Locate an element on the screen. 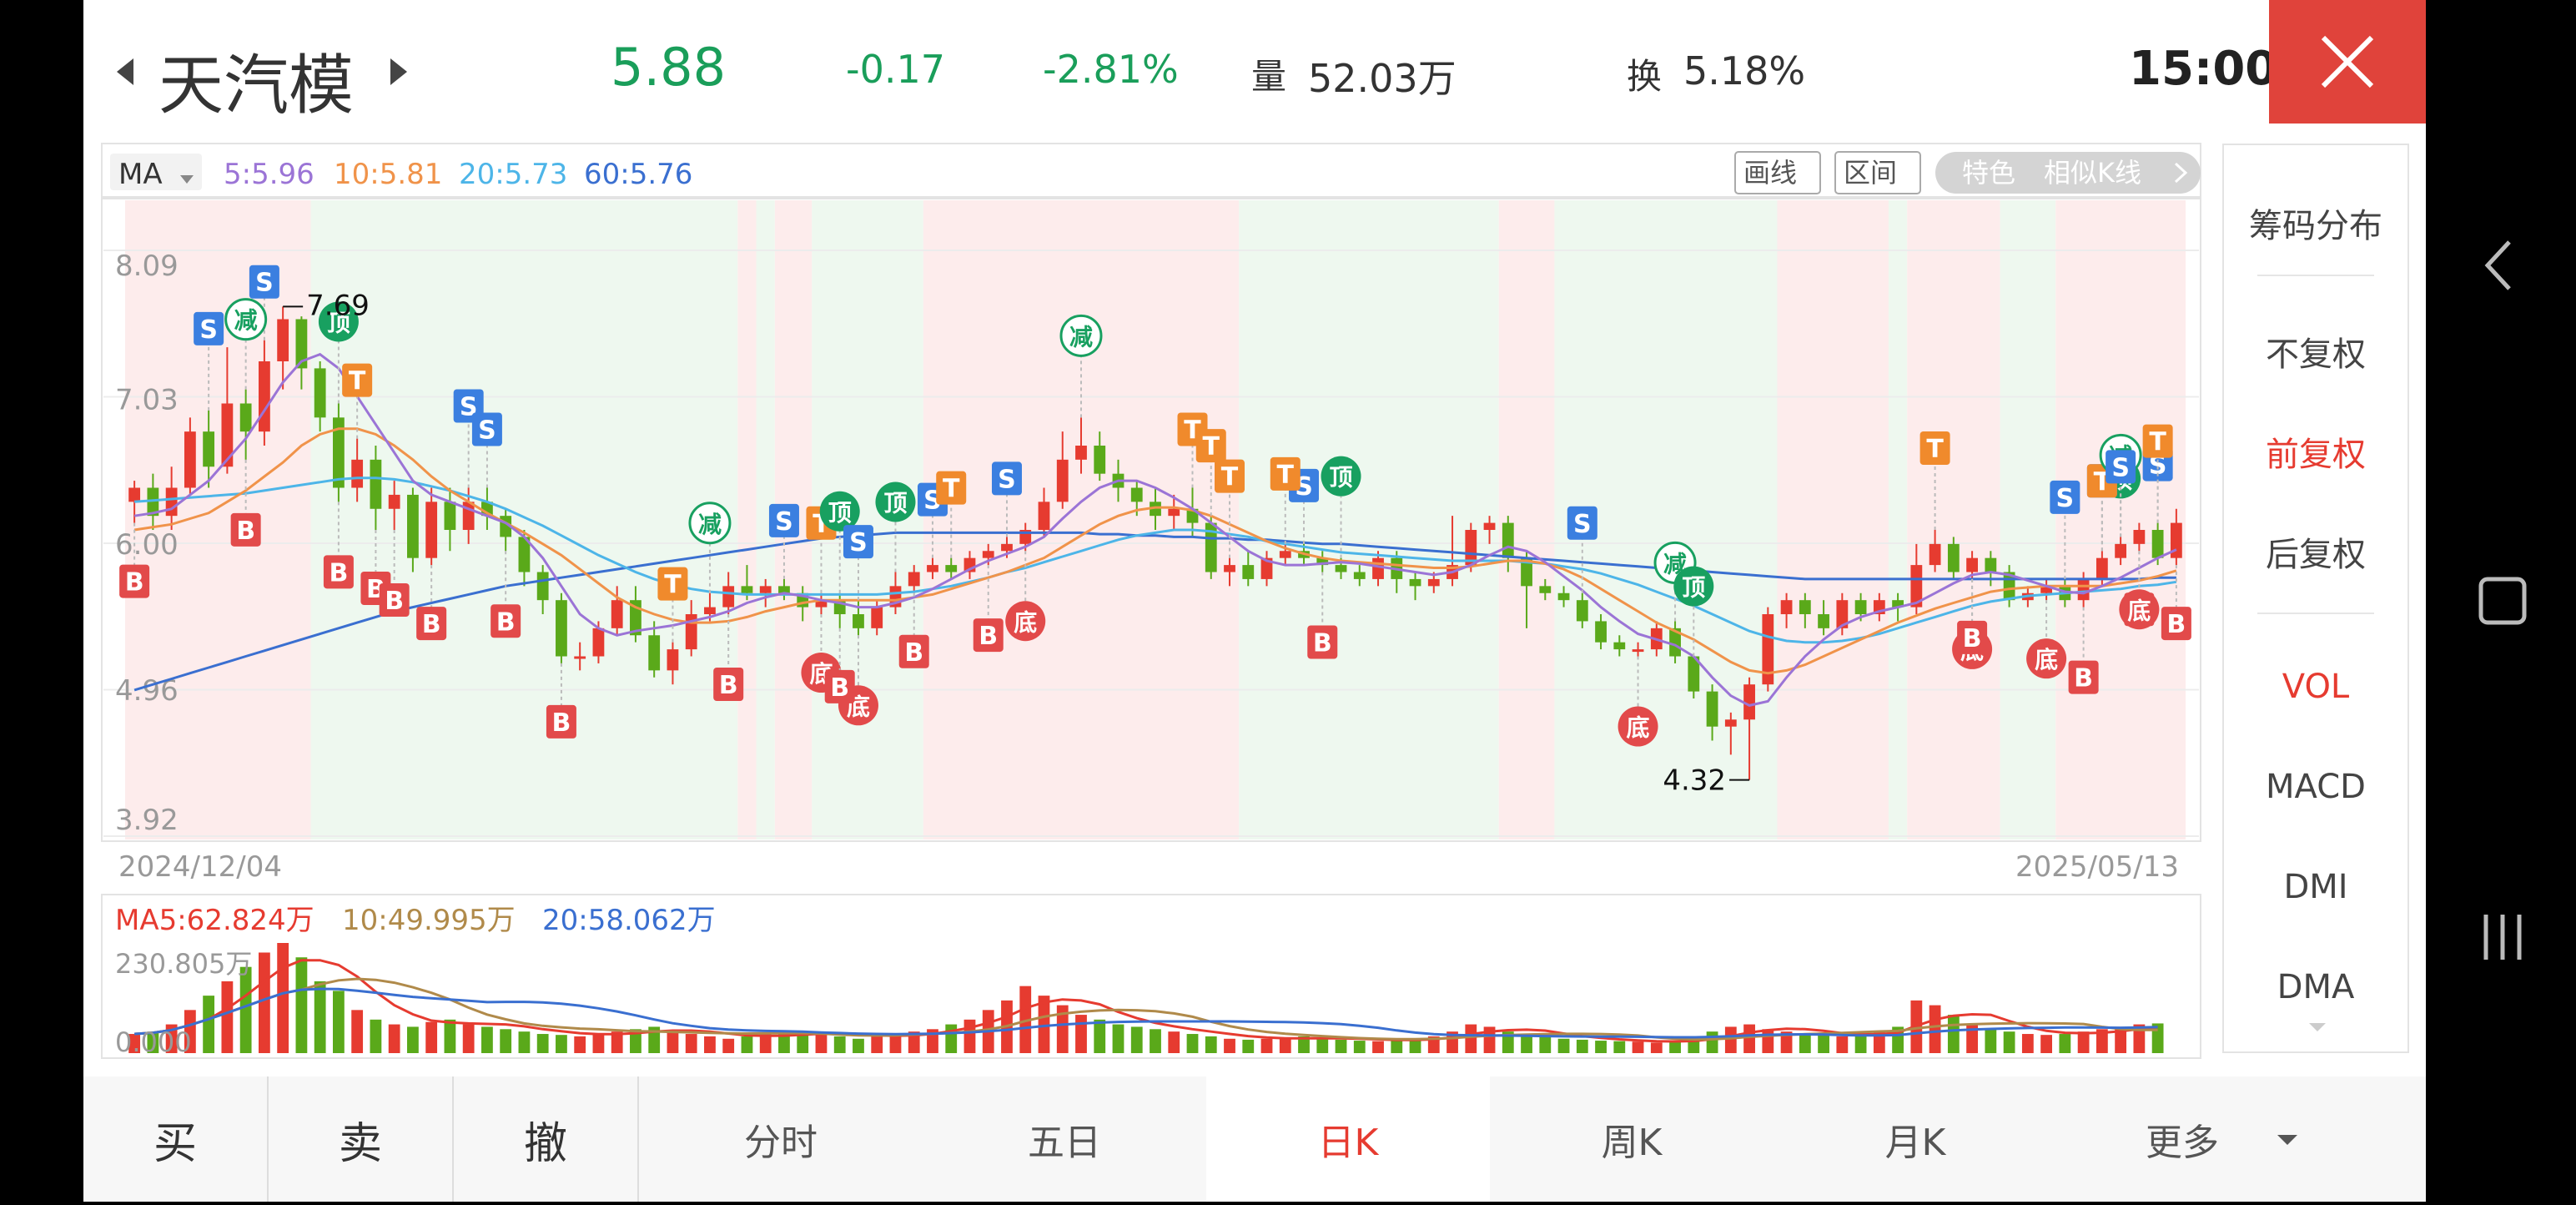  ma-selector: MA is located at coordinates (140, 174).